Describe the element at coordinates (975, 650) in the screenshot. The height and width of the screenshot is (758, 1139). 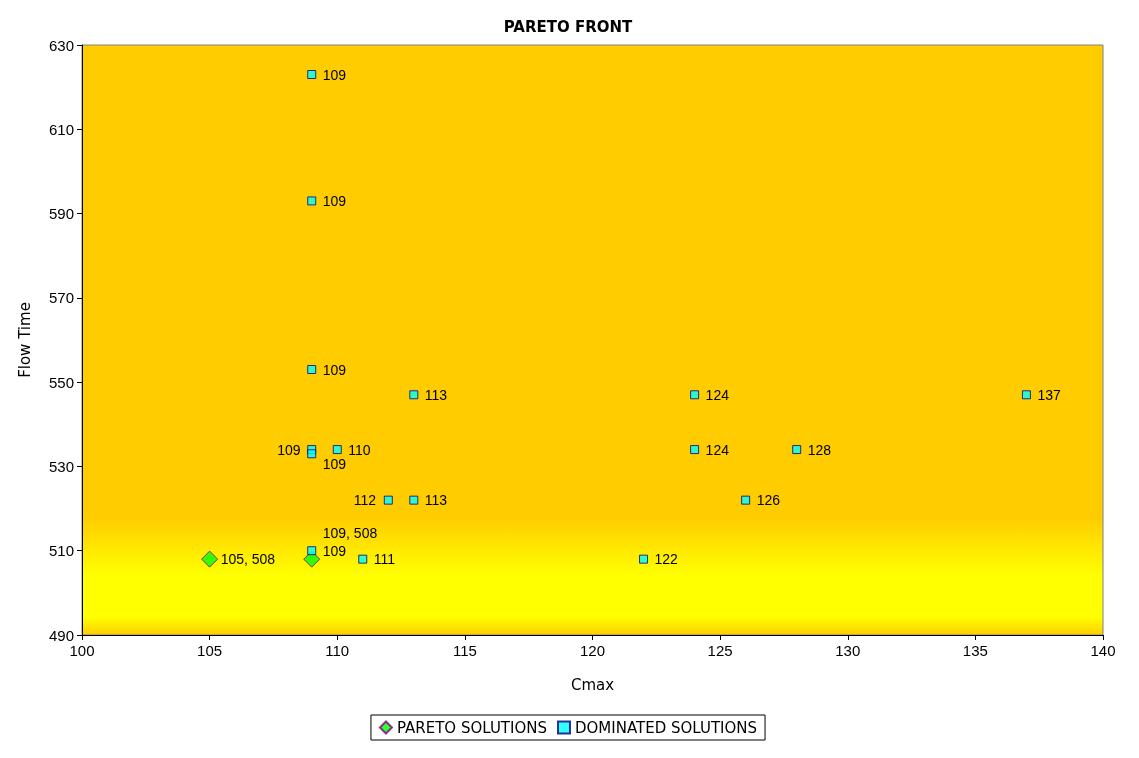
I see `x-tick-label: 135` at that location.